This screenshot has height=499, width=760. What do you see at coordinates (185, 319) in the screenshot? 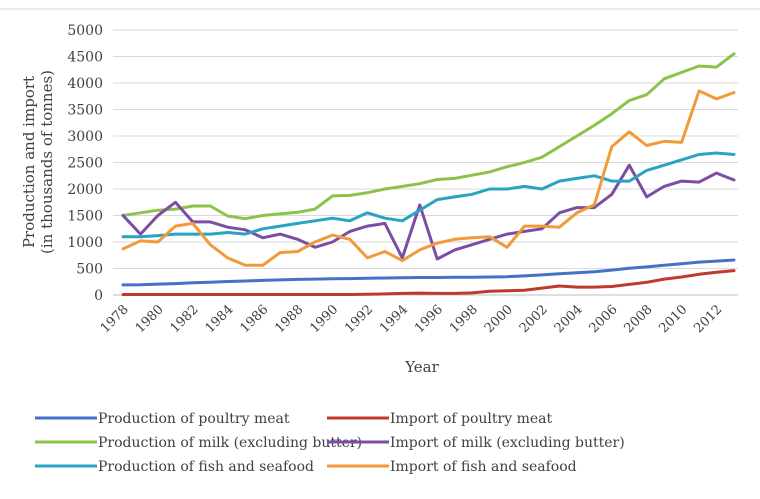
I see `x-tick-label: 1982` at bounding box center [185, 319].